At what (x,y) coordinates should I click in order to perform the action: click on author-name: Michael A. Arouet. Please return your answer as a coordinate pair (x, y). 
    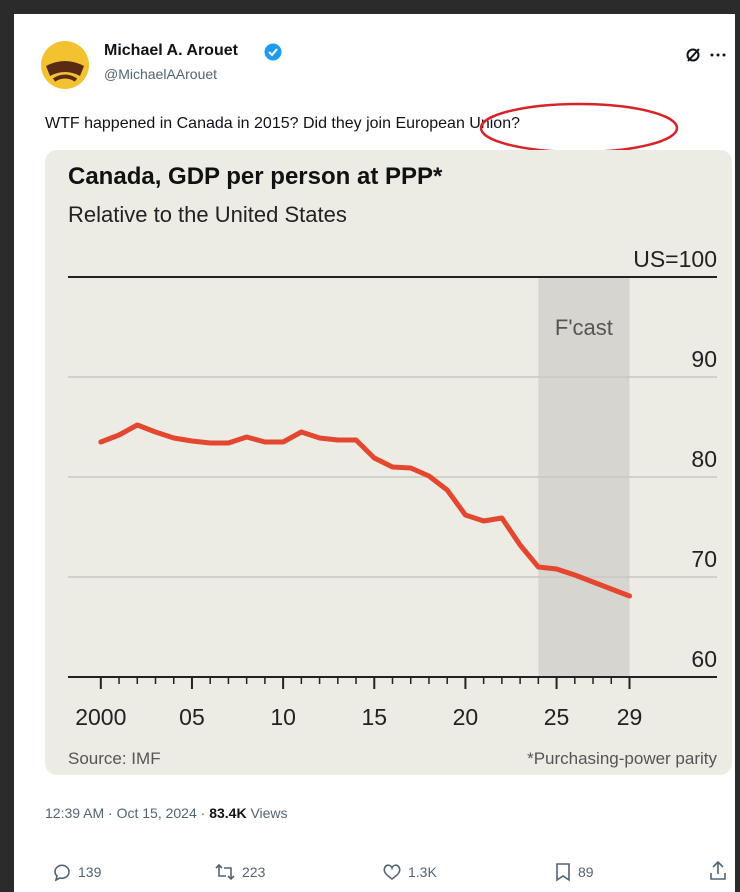
    Looking at the image, I should click on (171, 50).